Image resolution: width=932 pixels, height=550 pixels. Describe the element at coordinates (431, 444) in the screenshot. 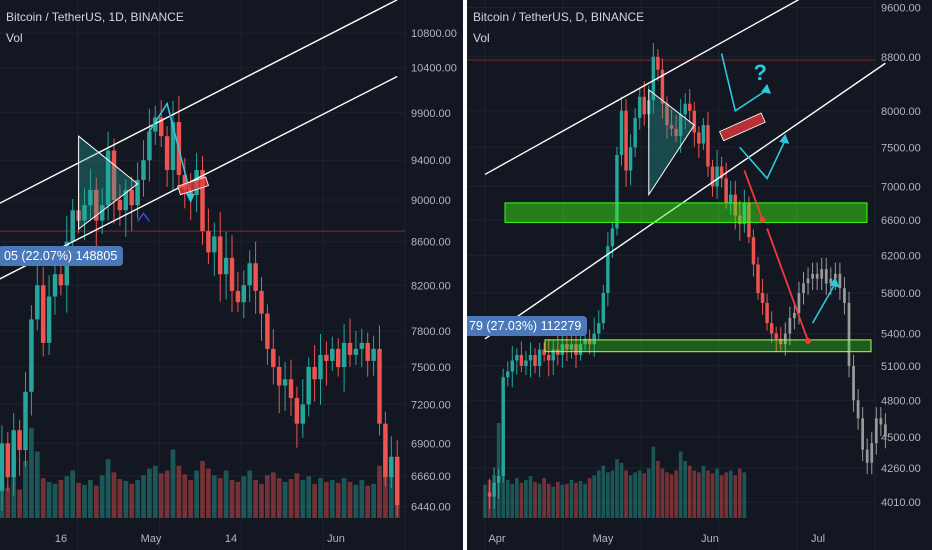

I see `y-tick-label: 6900.00` at that location.